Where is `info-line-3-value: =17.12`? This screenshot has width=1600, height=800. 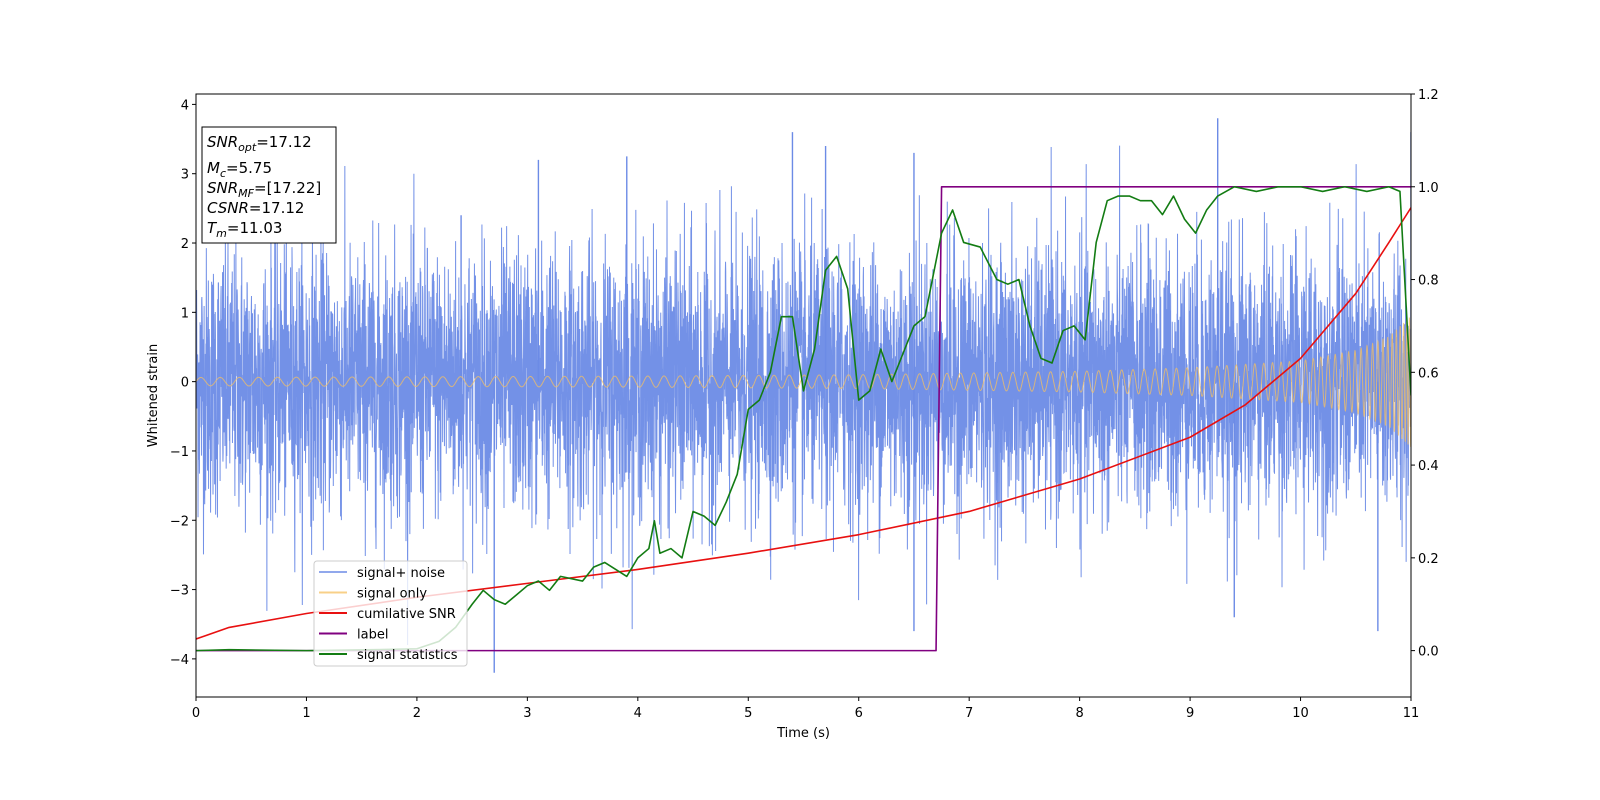
info-line-3-value: =17.12 is located at coordinates (277, 208).